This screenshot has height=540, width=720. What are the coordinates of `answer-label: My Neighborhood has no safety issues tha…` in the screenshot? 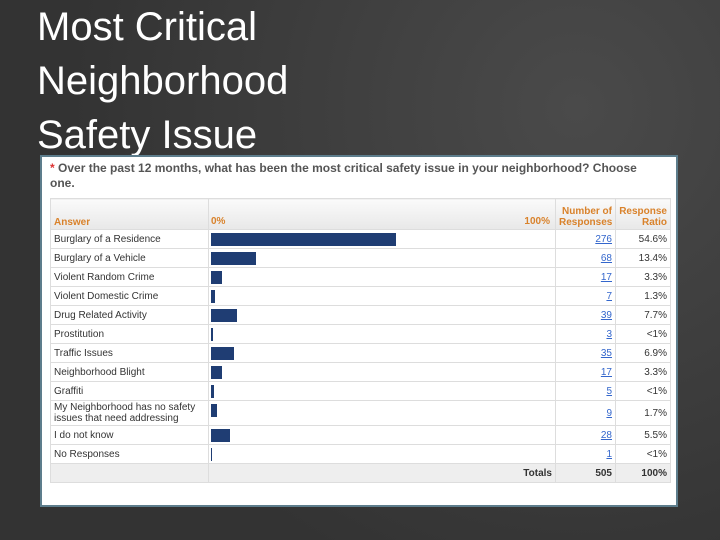 It's located at (129, 413).